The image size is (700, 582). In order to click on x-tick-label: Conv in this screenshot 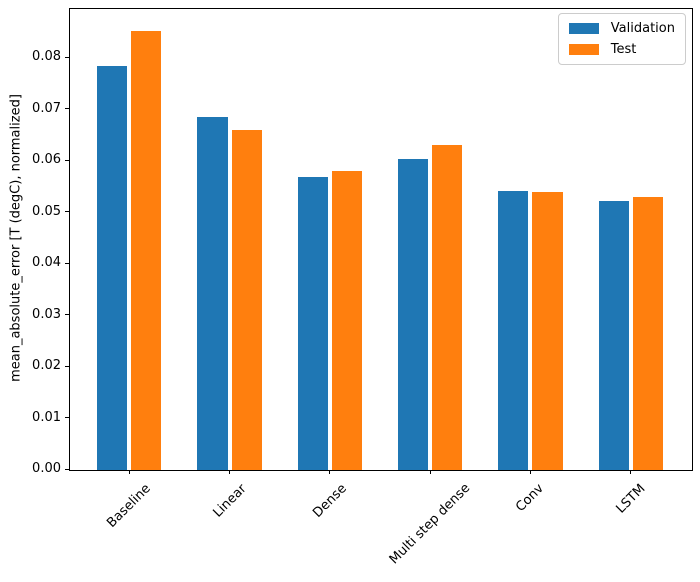, I will do `click(530, 498)`.